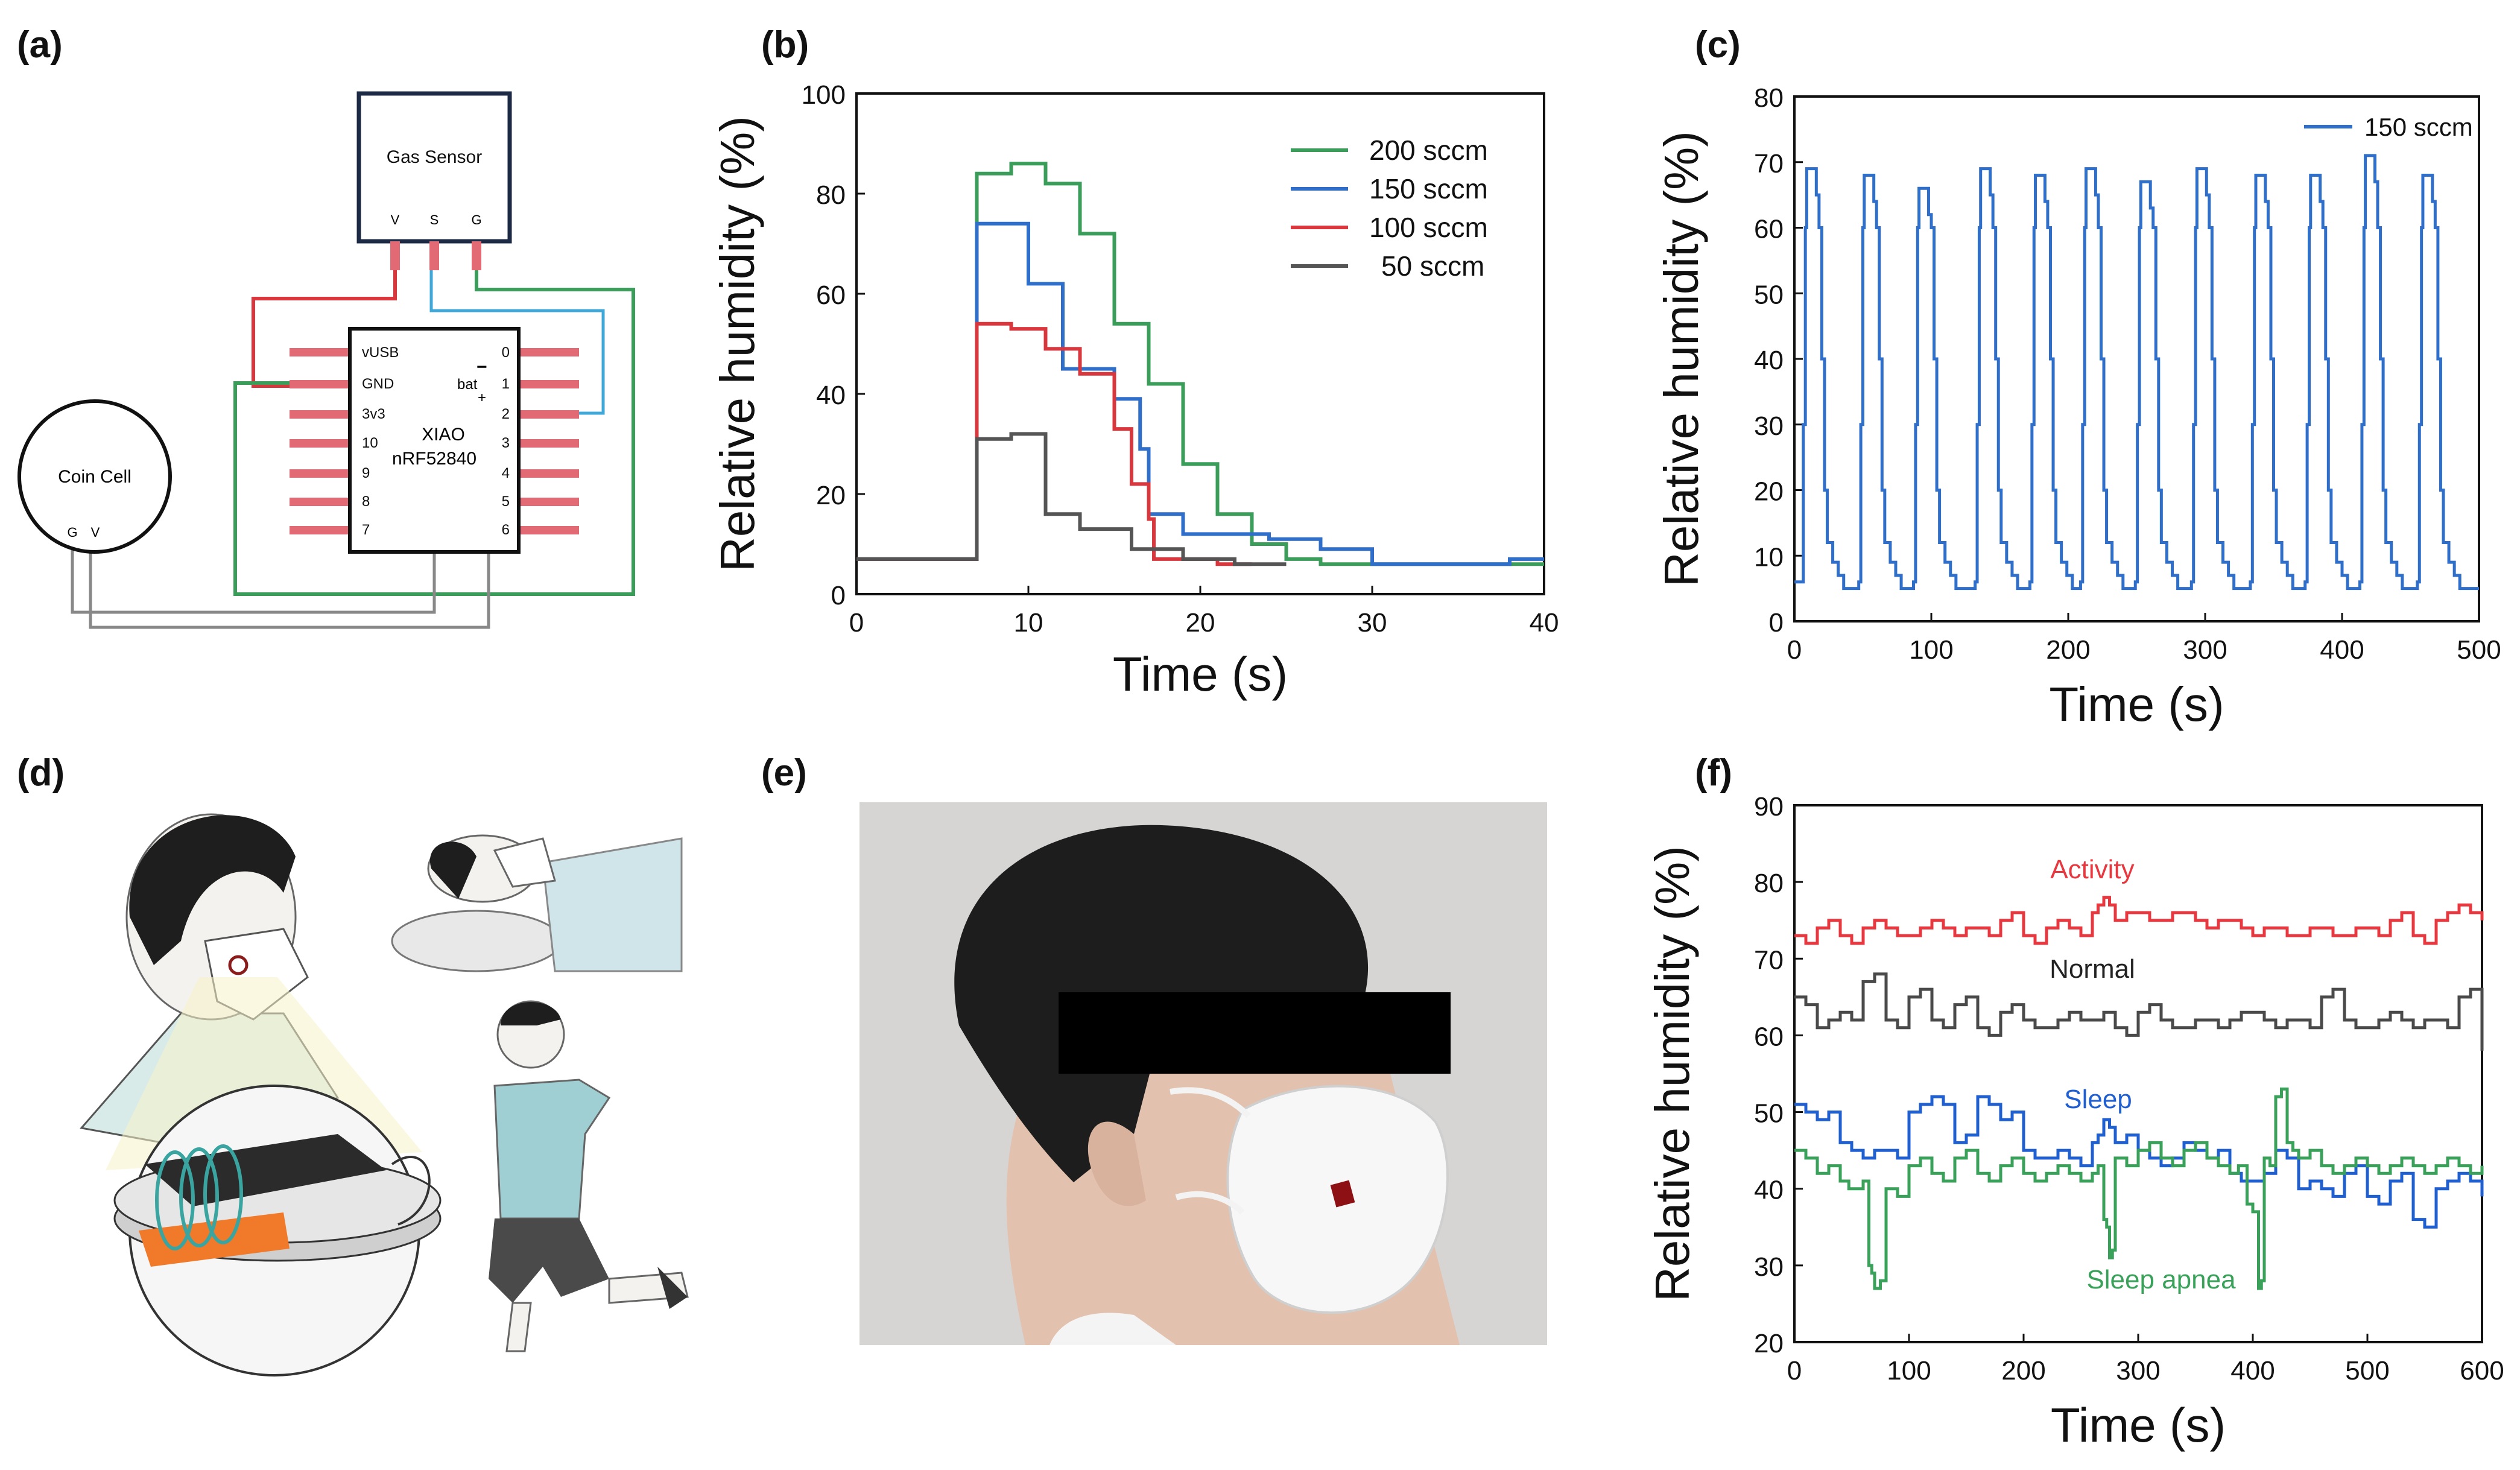  What do you see at coordinates (435, 219) in the screenshot?
I see `gas-pin-s: S` at bounding box center [435, 219].